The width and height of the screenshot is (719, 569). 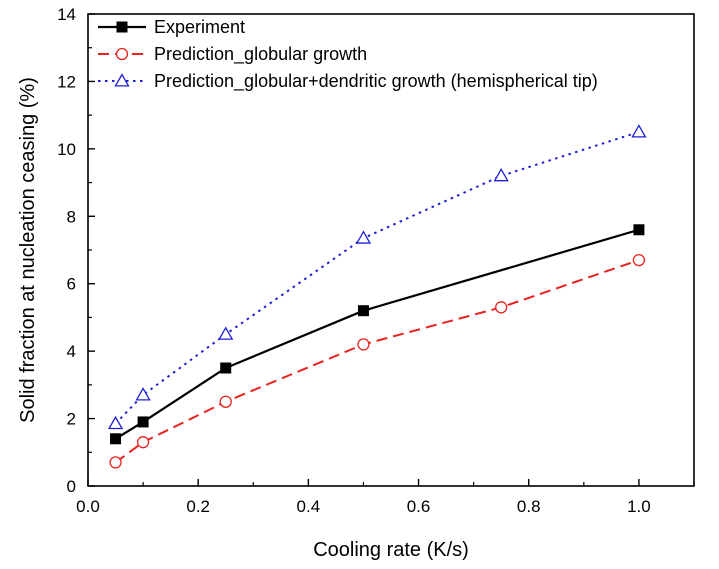 I want to click on legend-label: Experiment, so click(x=199, y=27).